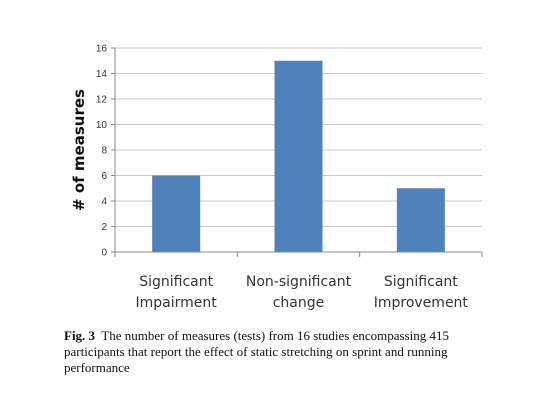 The image size is (549, 412). I want to click on y-tick-label: 4, so click(104, 202).